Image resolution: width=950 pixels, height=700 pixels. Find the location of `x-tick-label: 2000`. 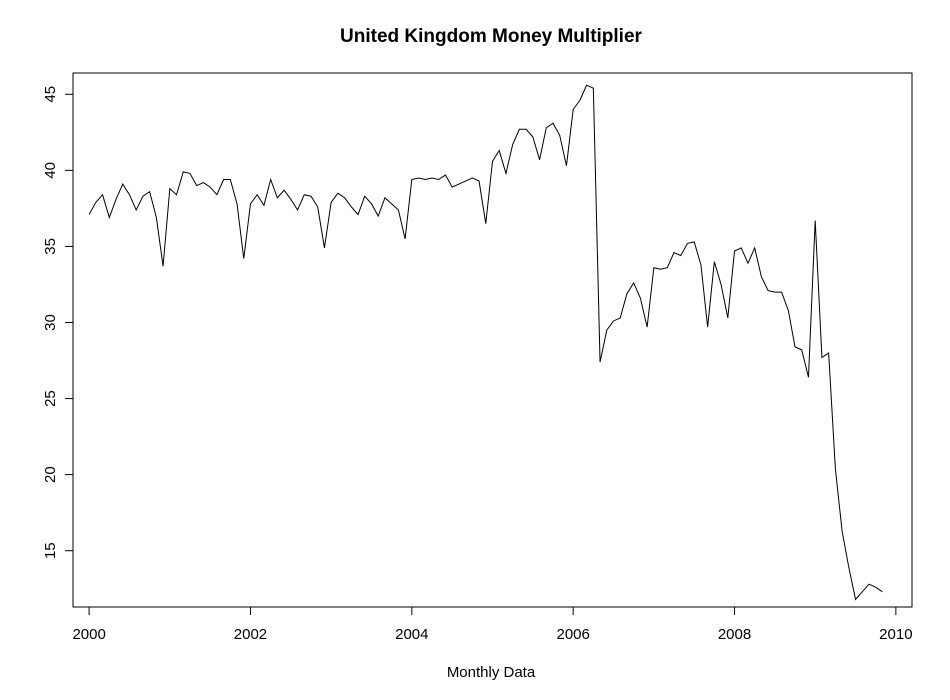

x-tick-label: 2000 is located at coordinates (88, 634).